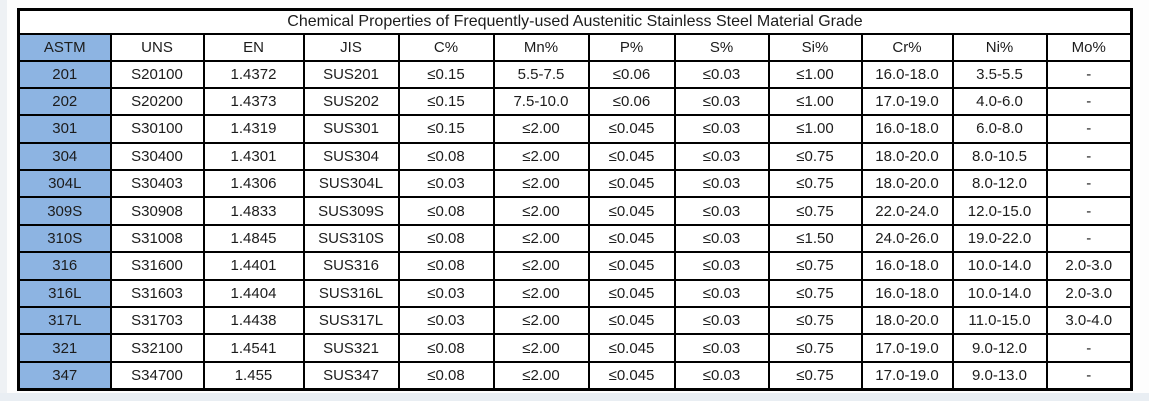 The width and height of the screenshot is (1149, 401). What do you see at coordinates (157, 266) in the screenshot?
I see `value-cell: S31600` at bounding box center [157, 266].